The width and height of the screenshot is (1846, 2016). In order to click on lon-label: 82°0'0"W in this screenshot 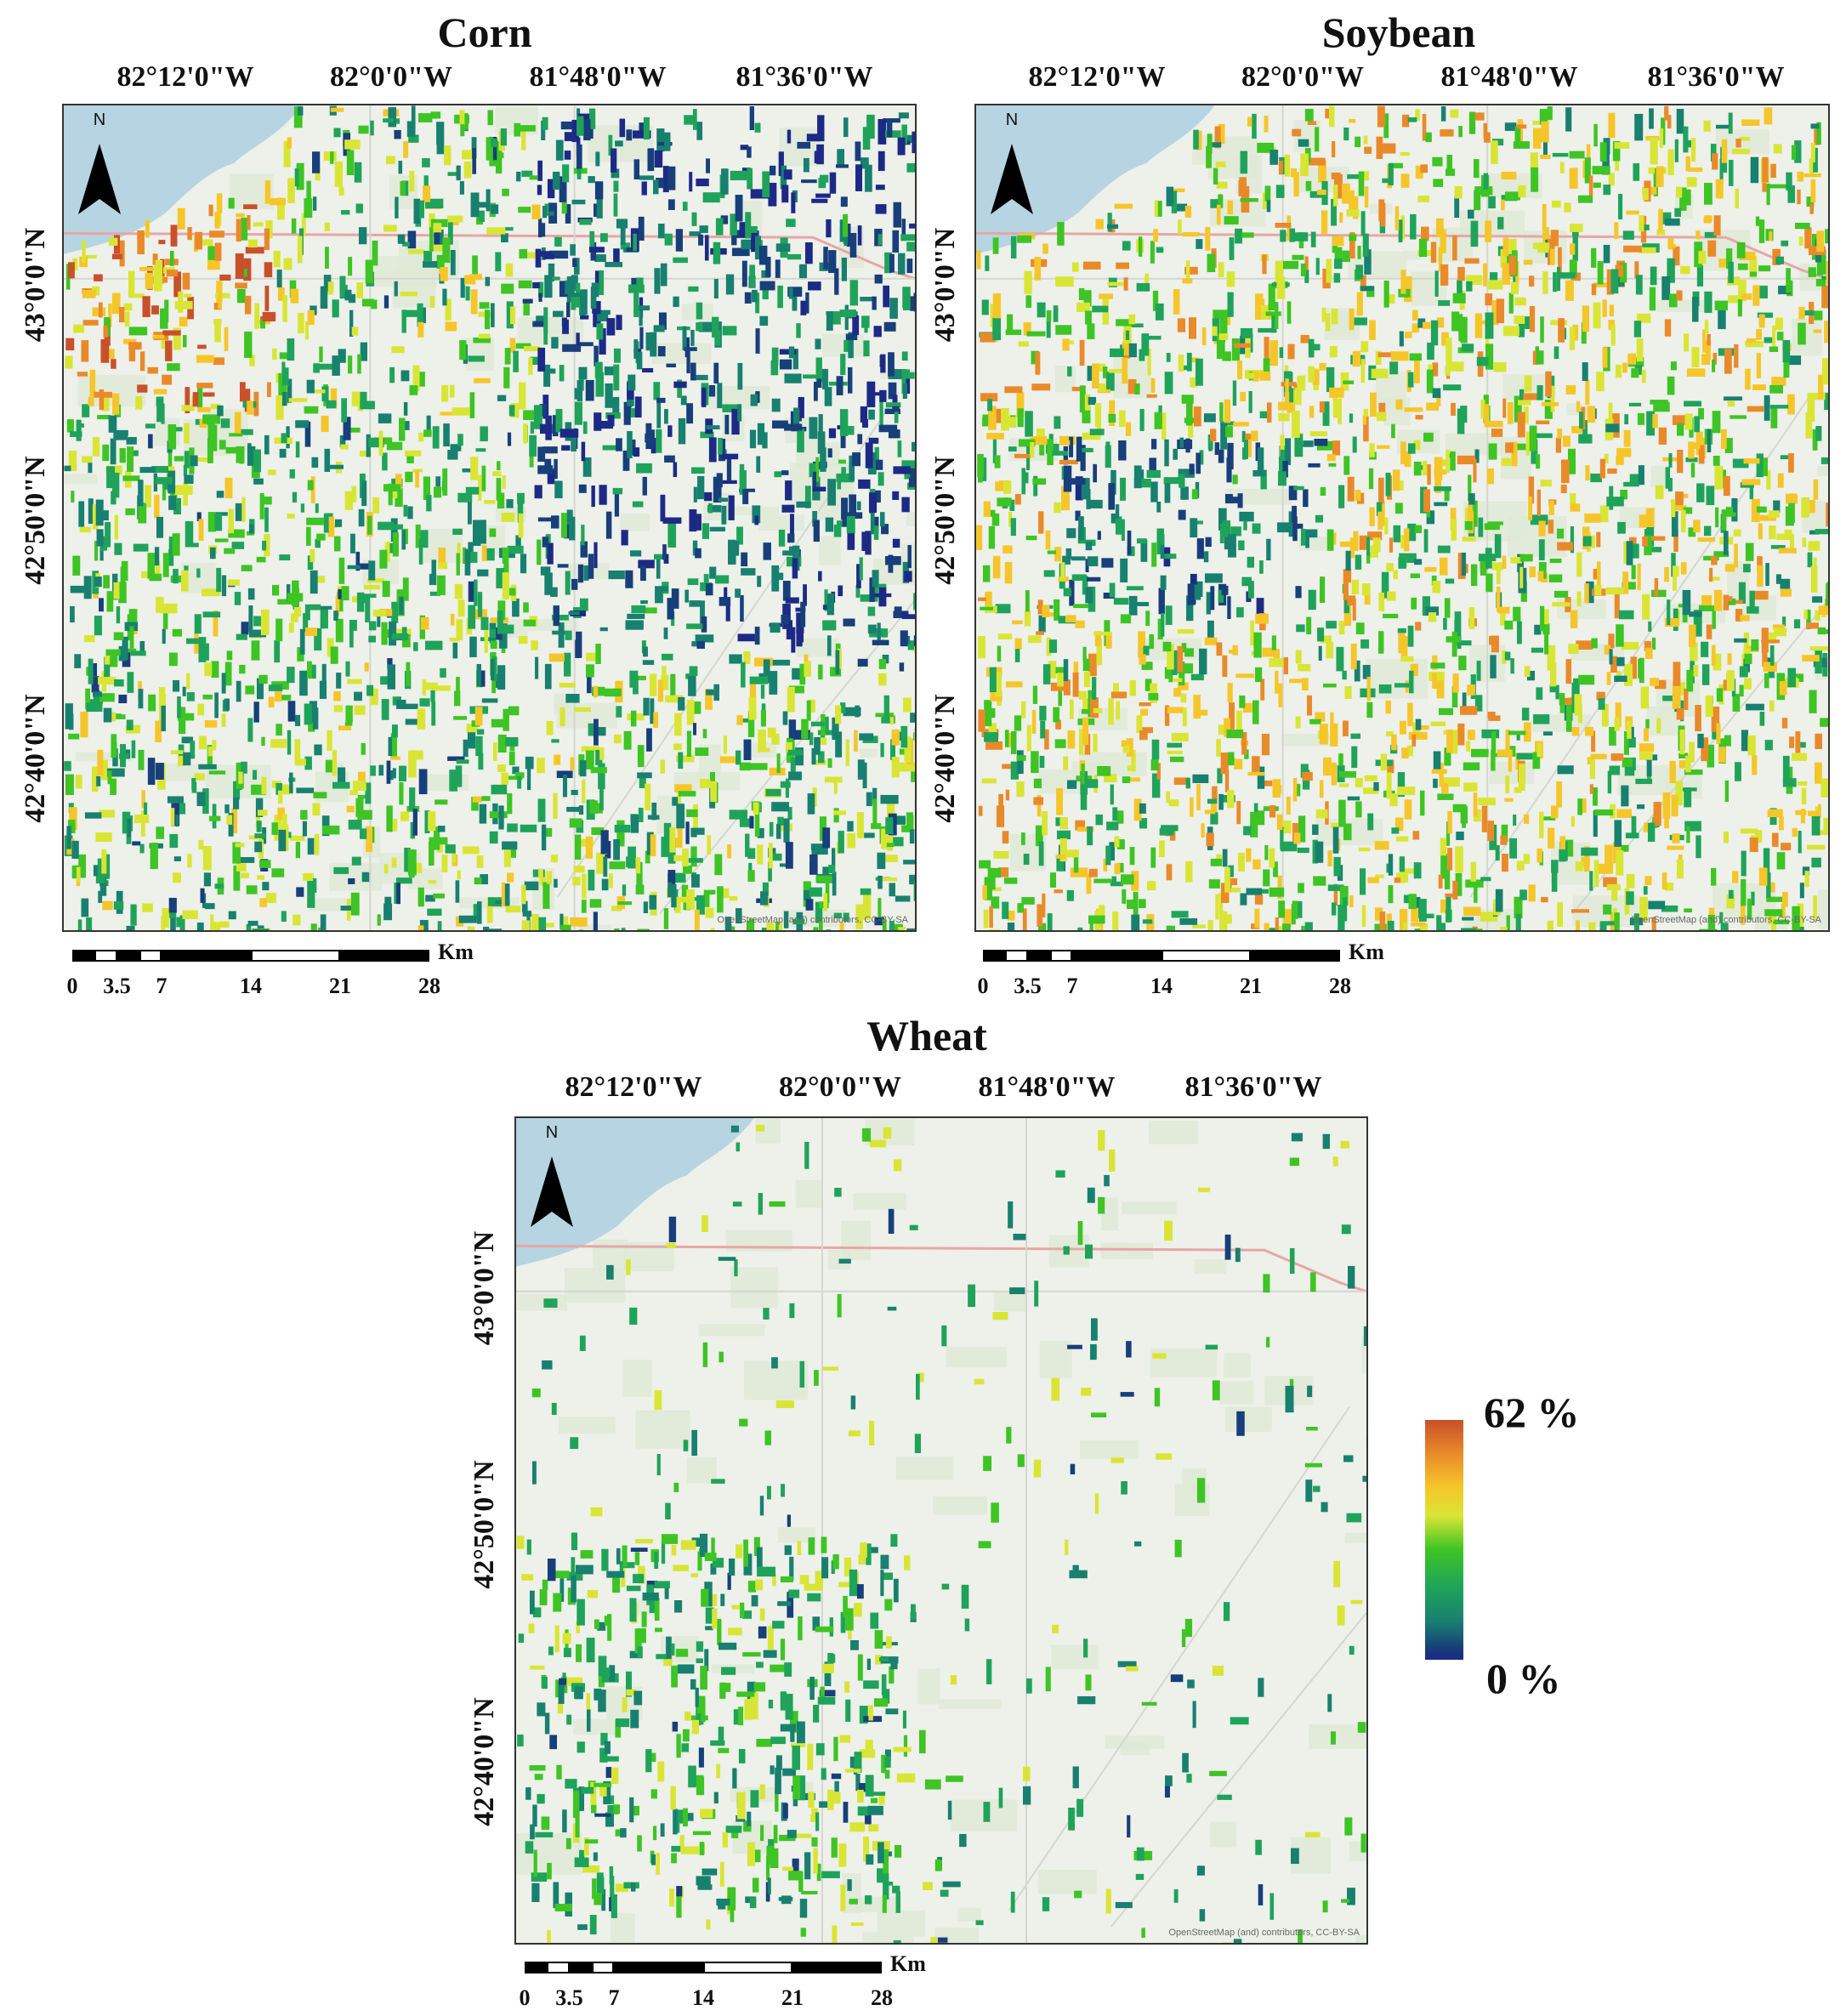, I will do `click(391, 77)`.